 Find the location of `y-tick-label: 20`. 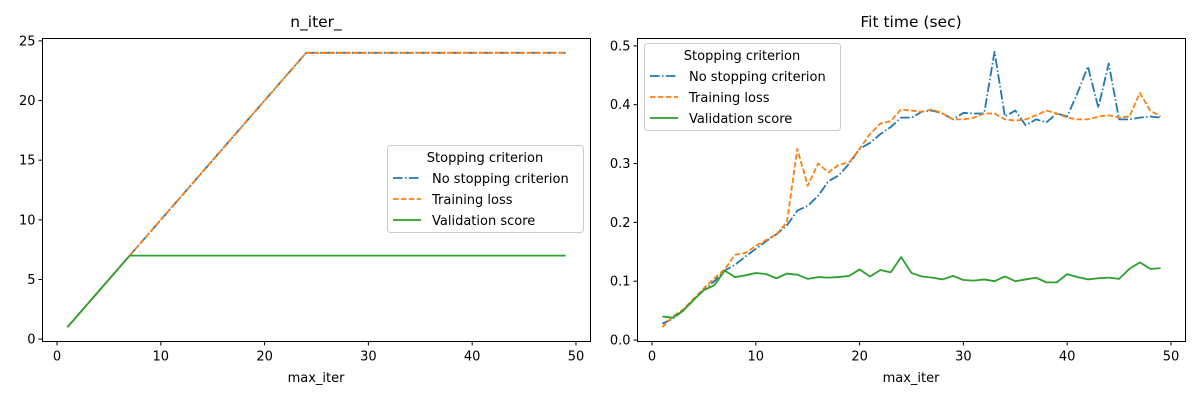

y-tick-label: 20 is located at coordinates (27, 101).